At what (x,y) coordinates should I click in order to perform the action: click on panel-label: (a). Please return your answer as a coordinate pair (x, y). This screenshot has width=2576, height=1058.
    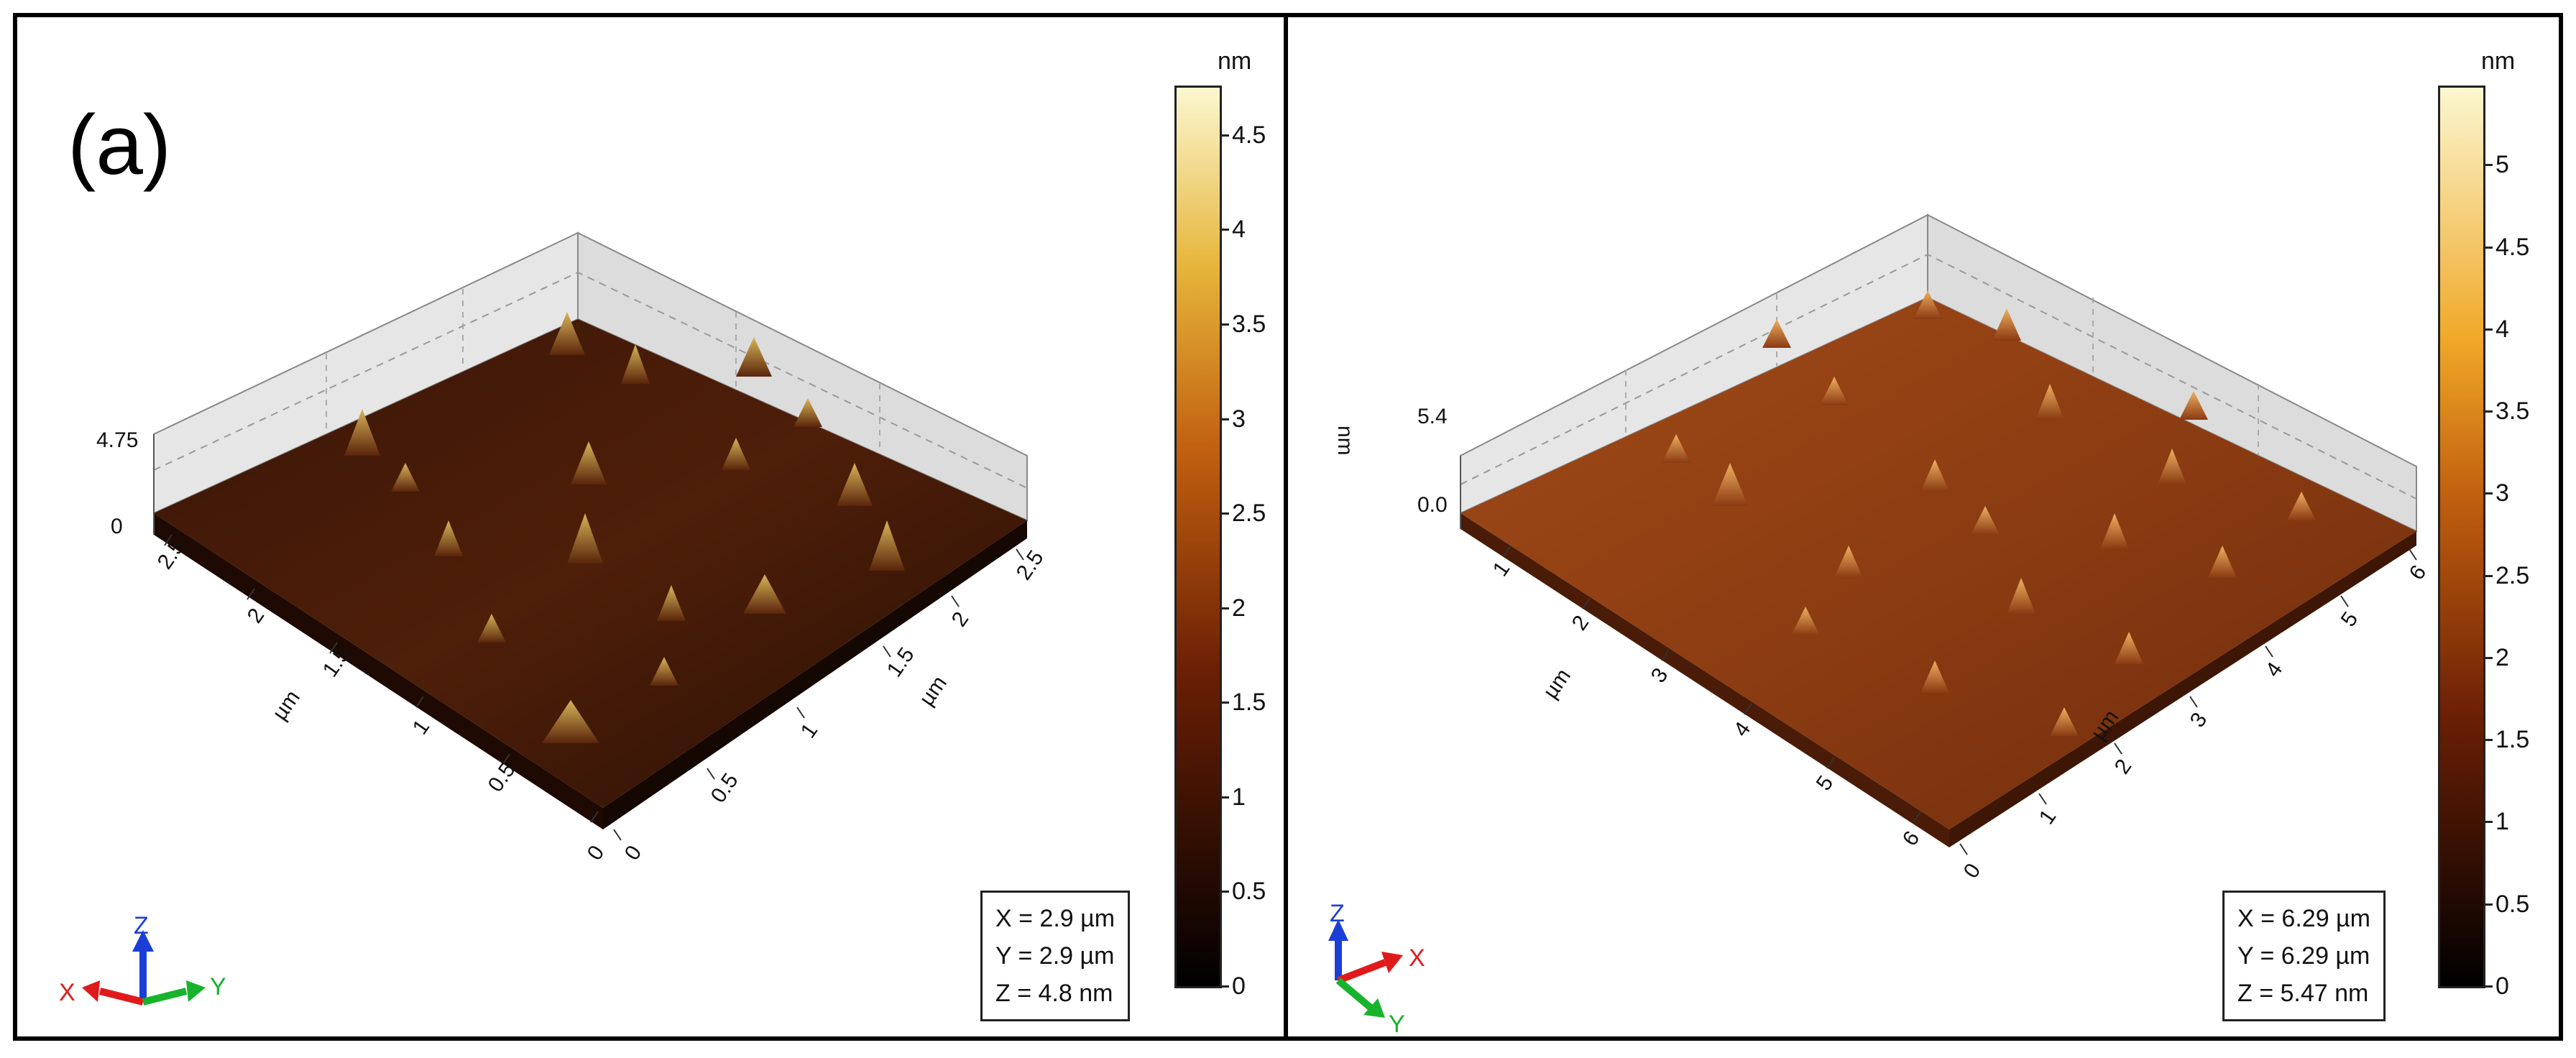
    Looking at the image, I should click on (120, 145).